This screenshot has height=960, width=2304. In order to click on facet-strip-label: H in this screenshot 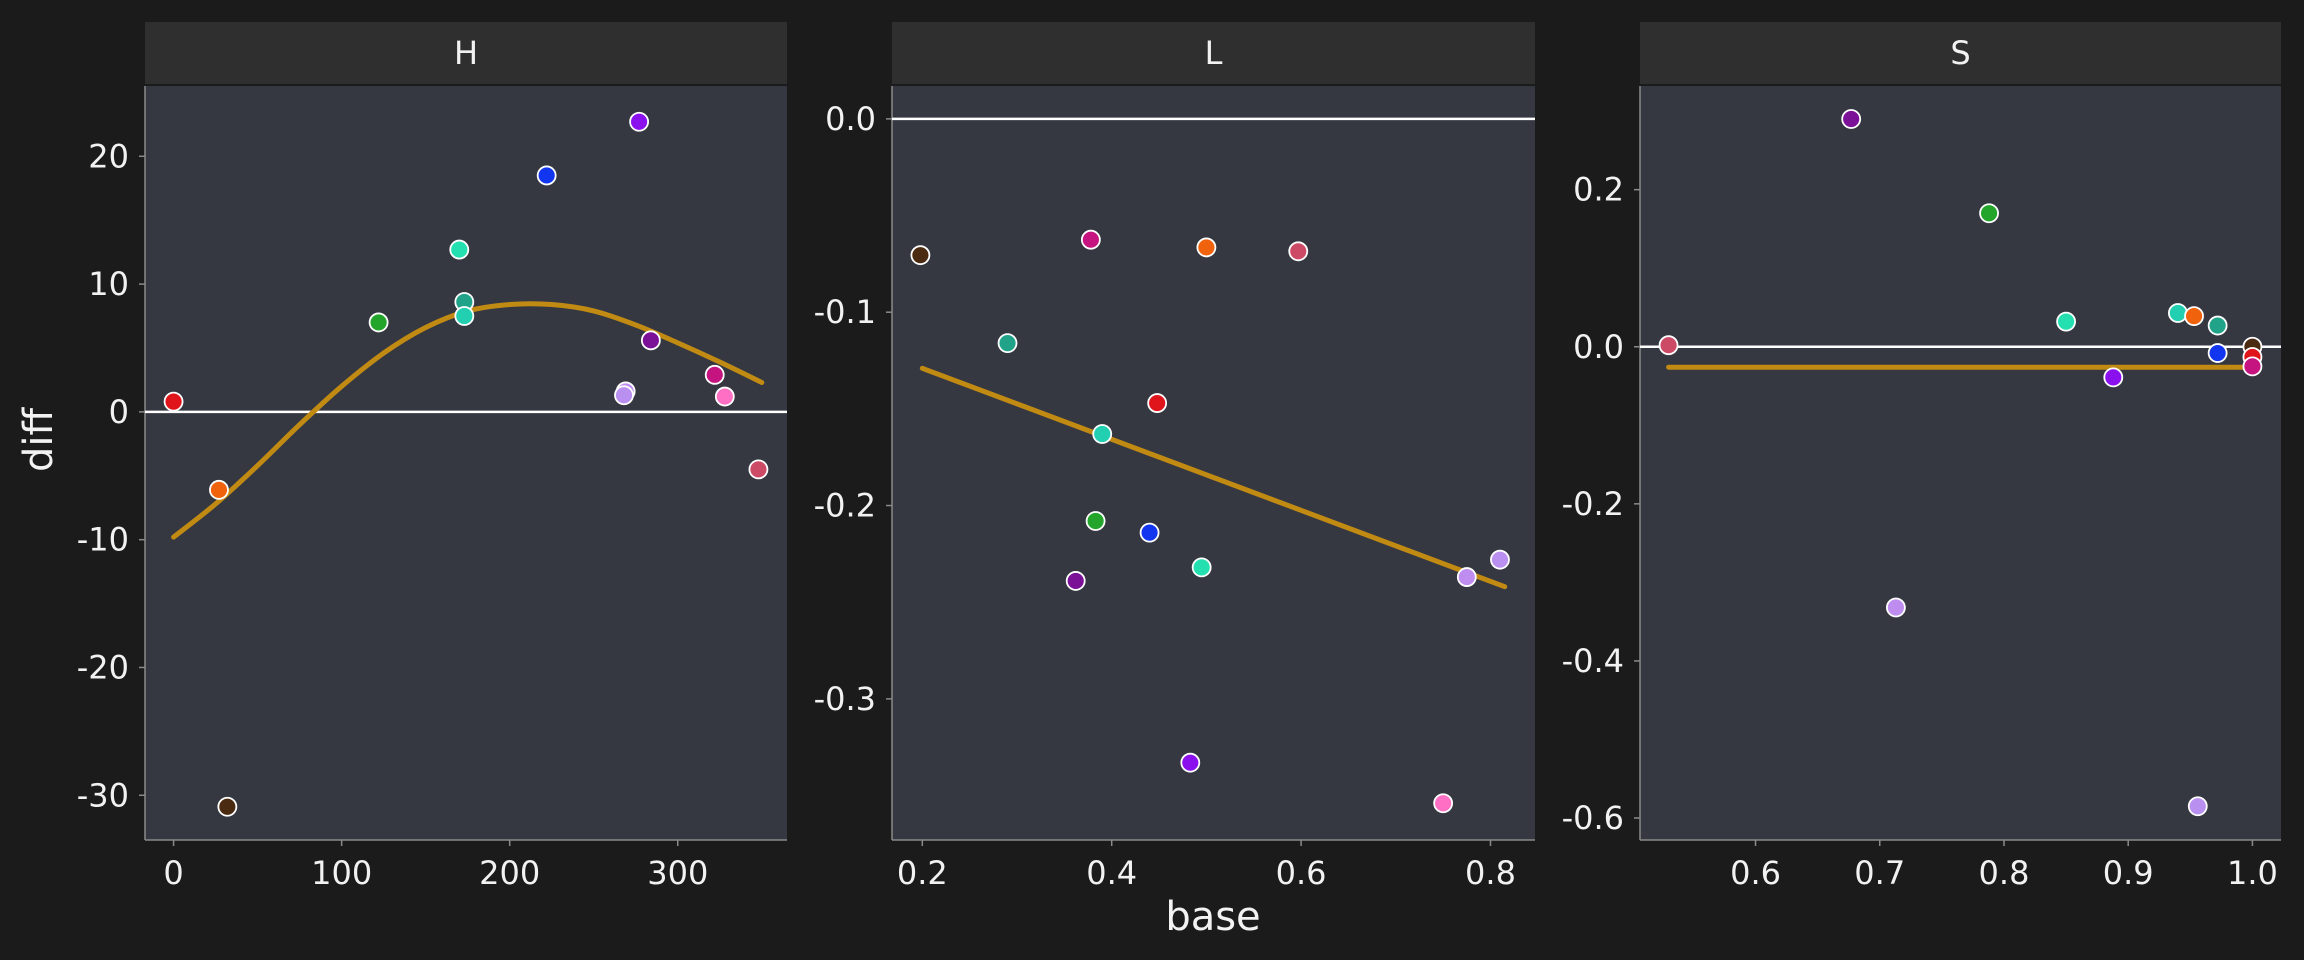, I will do `click(466, 53)`.